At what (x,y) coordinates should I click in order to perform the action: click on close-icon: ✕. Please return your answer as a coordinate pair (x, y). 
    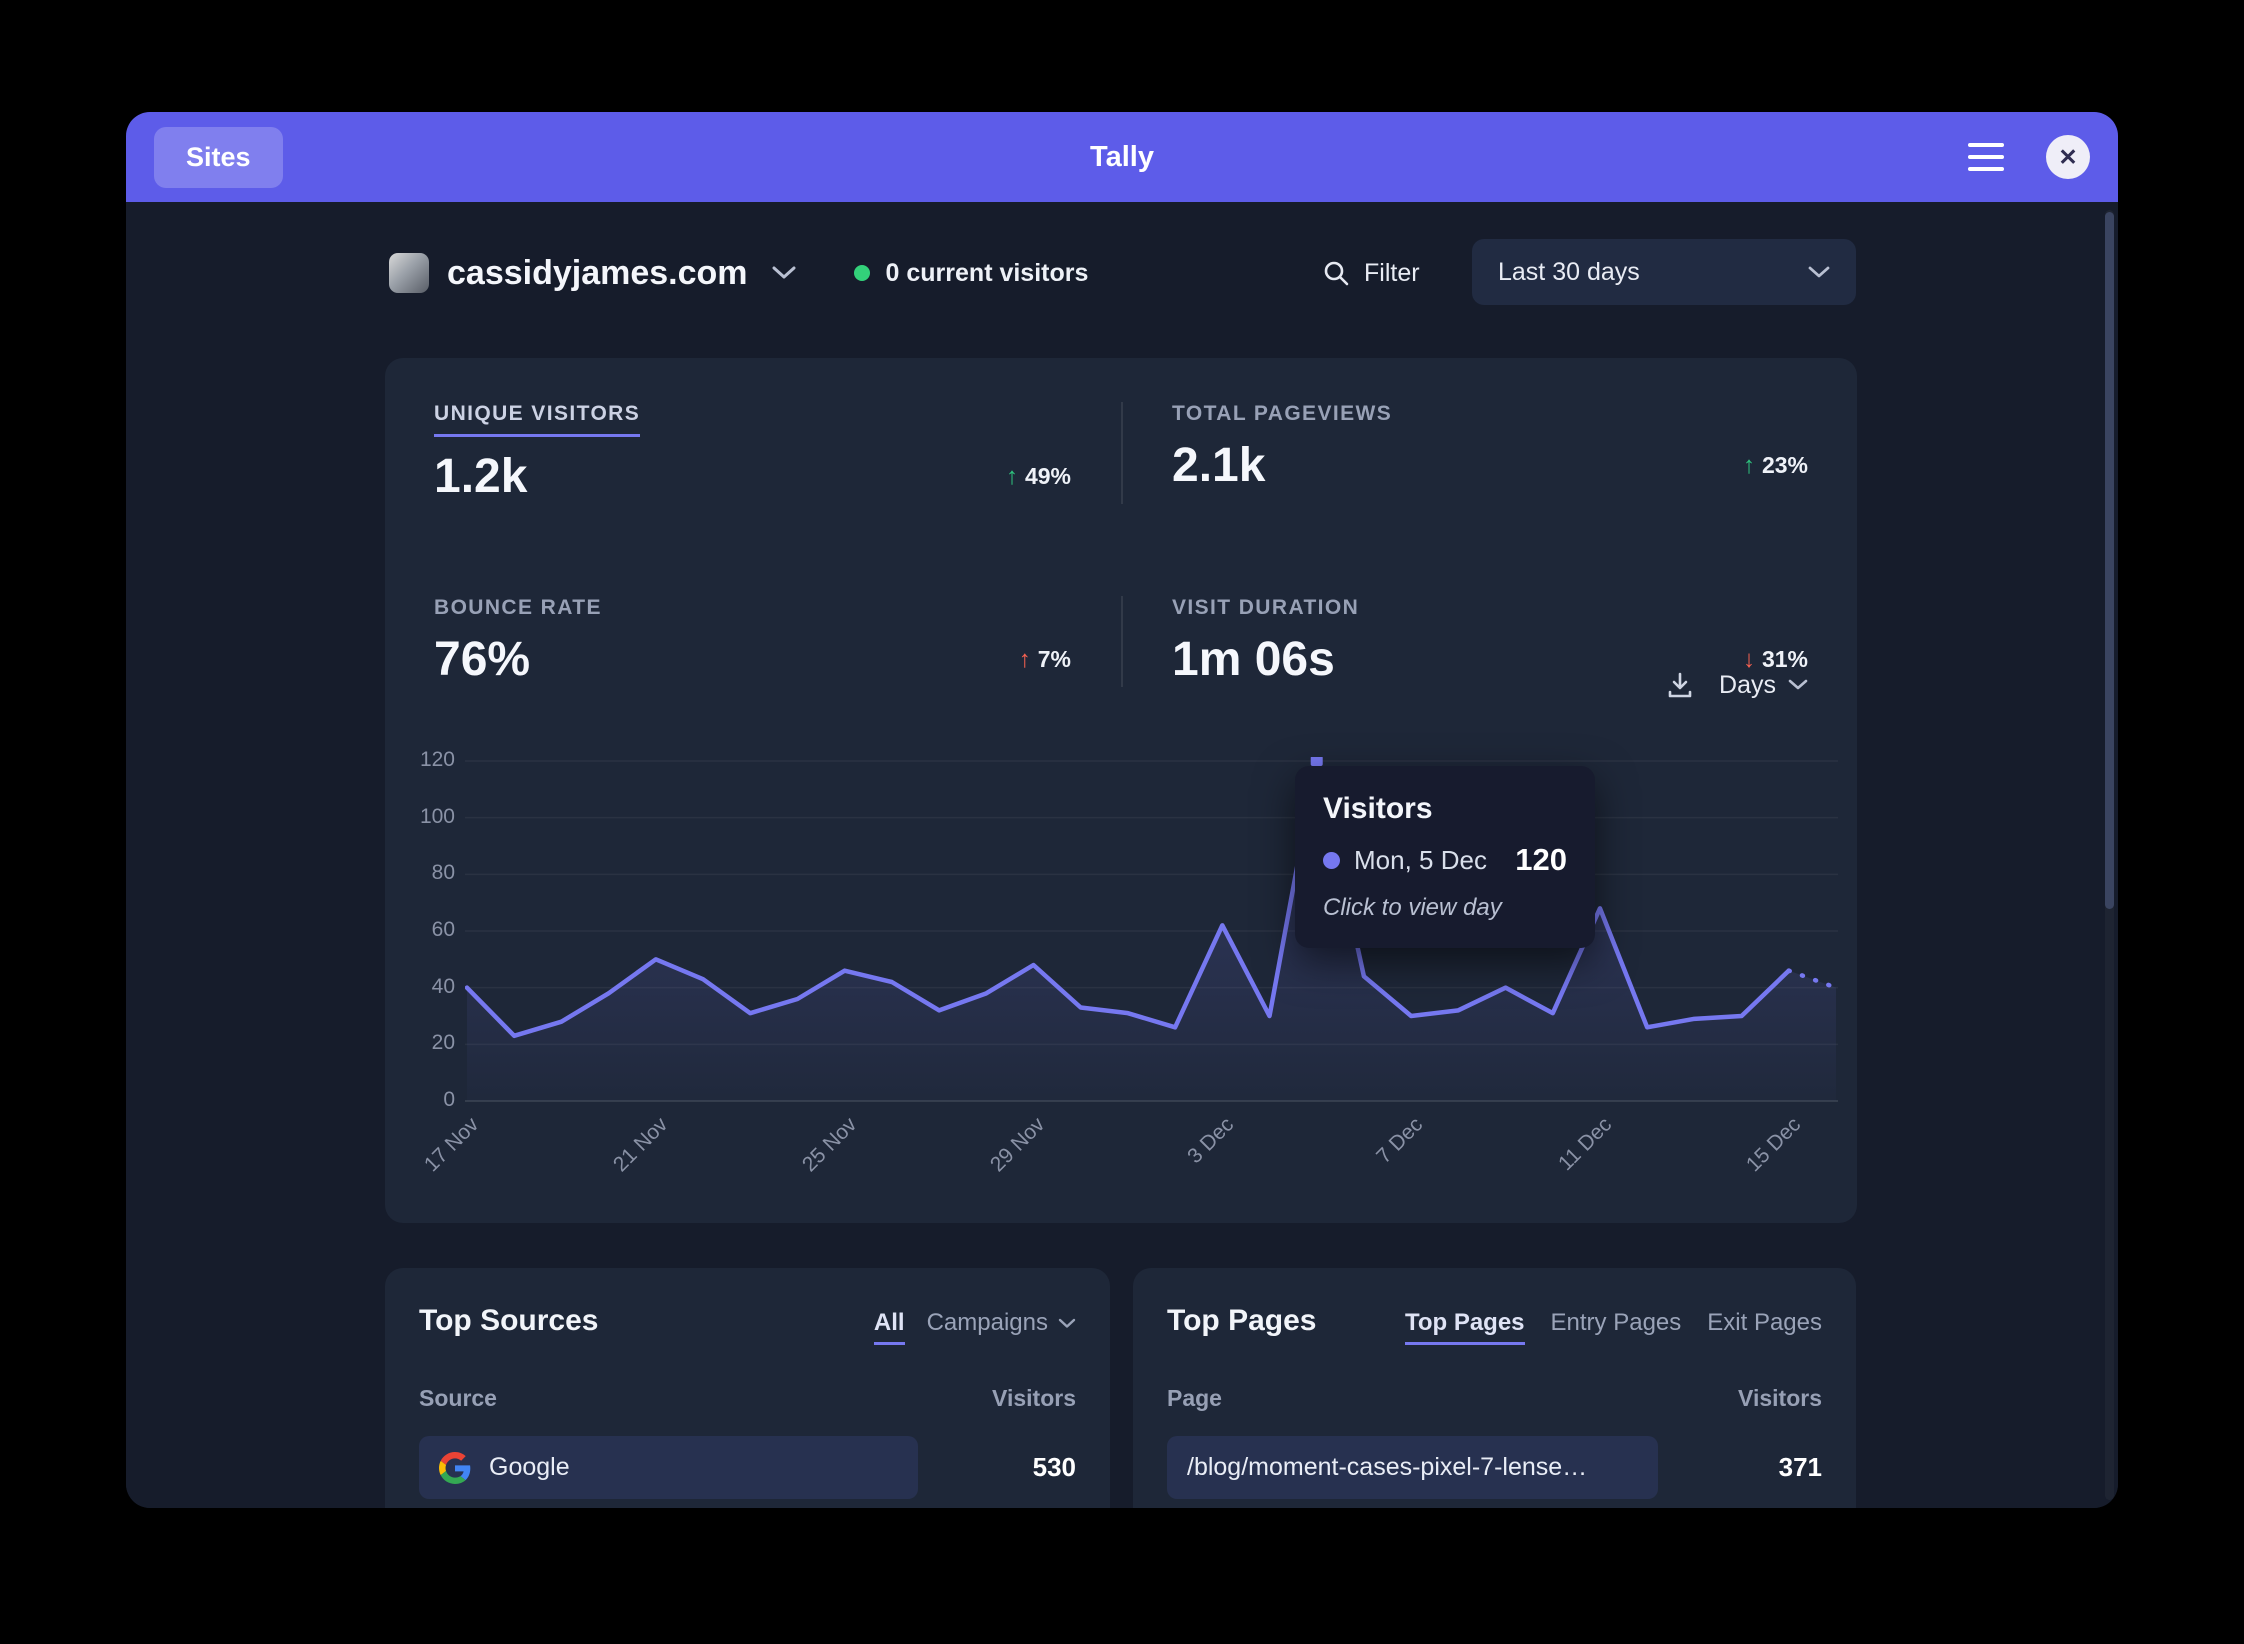
    Looking at the image, I should click on (2068, 156).